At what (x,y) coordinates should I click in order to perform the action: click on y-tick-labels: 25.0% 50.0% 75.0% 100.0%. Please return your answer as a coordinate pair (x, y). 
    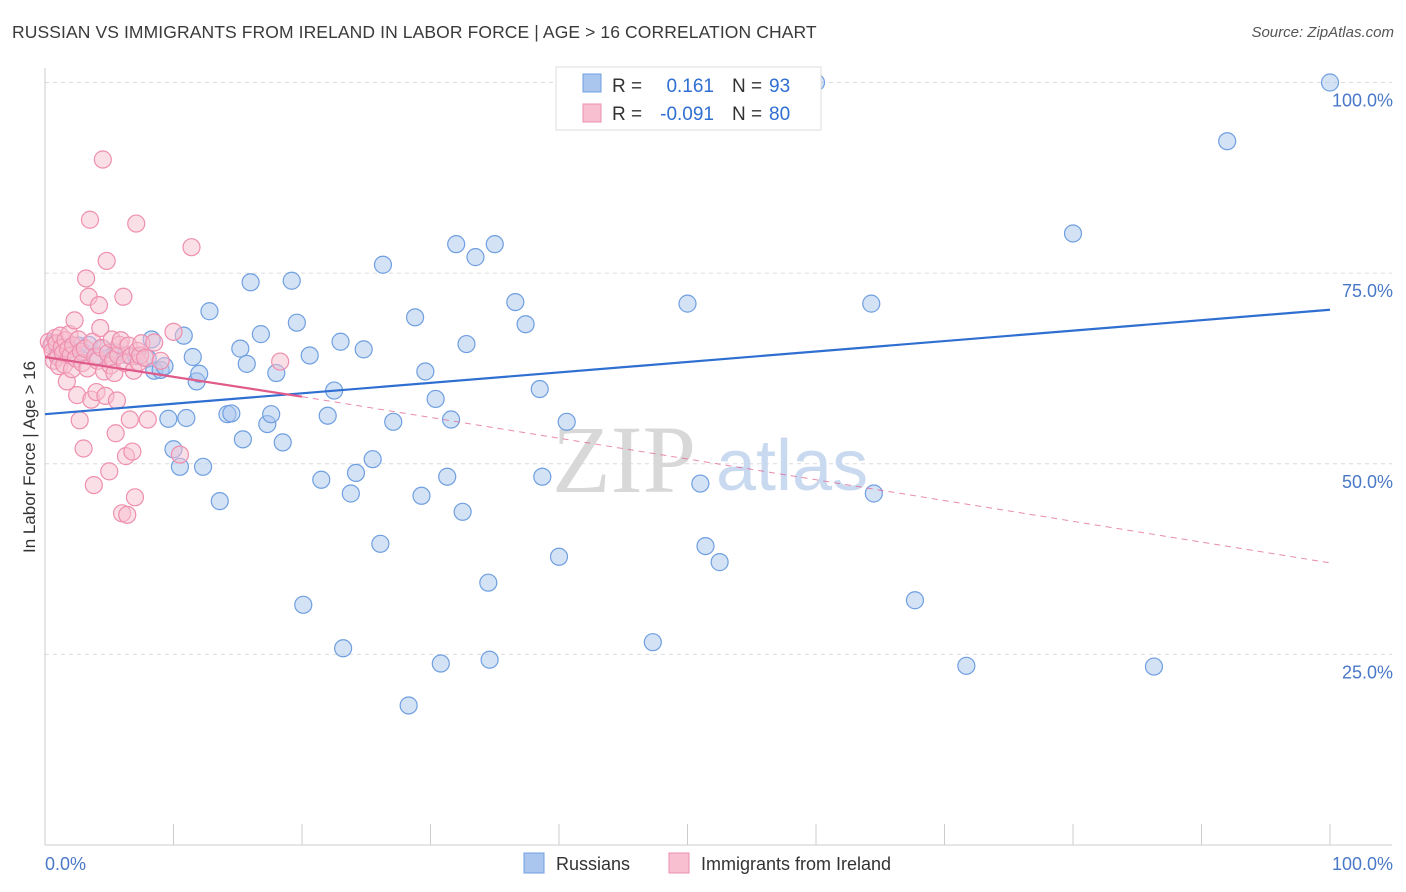
    Looking at the image, I should click on (1362, 387).